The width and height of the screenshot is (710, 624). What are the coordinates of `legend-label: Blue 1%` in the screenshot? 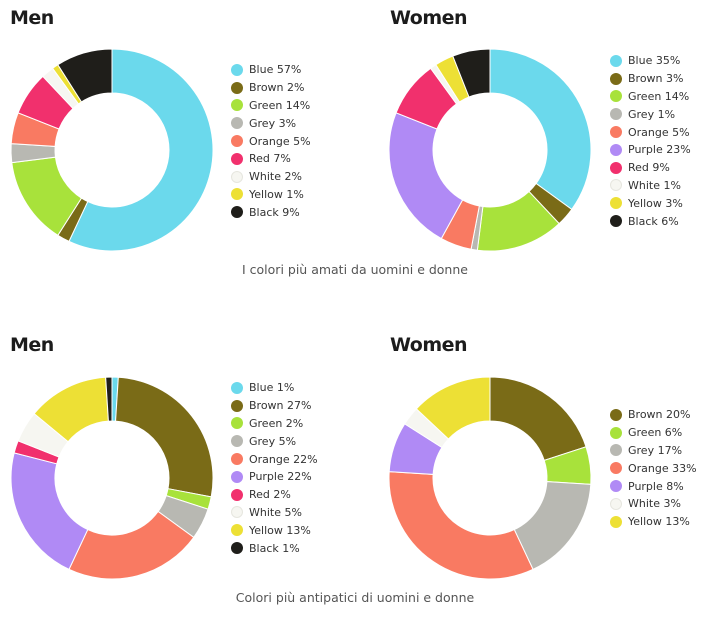 It's located at (272, 388).